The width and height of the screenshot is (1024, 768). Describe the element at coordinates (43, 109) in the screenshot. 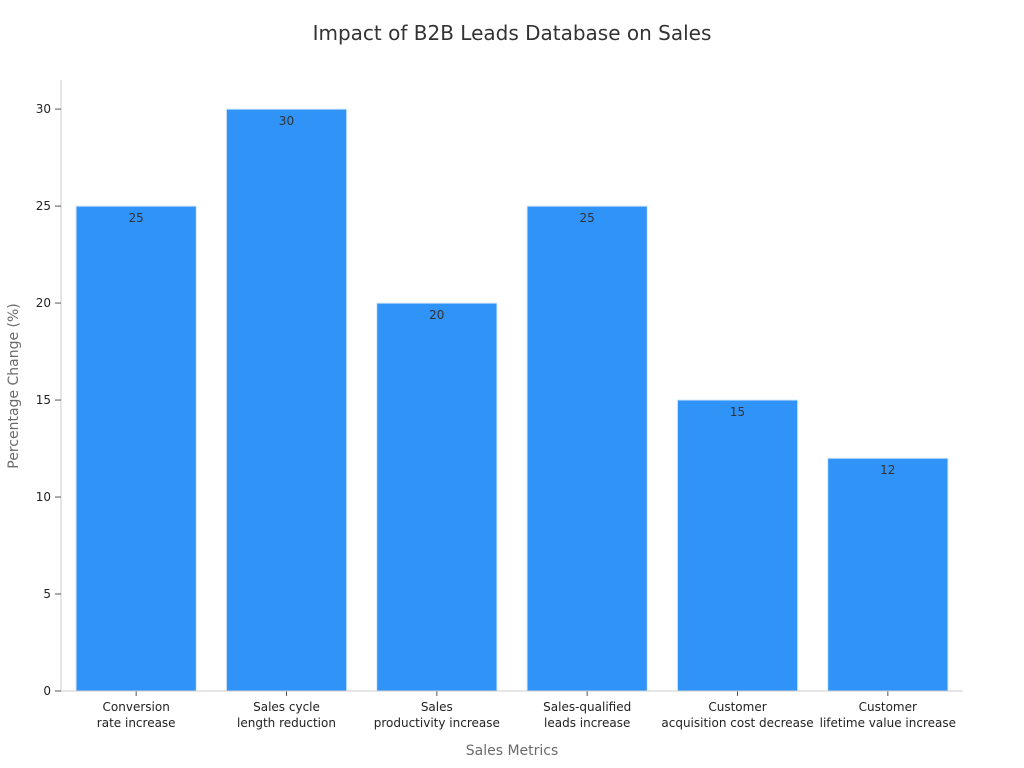

I see `y-tick-label: 30` at that location.